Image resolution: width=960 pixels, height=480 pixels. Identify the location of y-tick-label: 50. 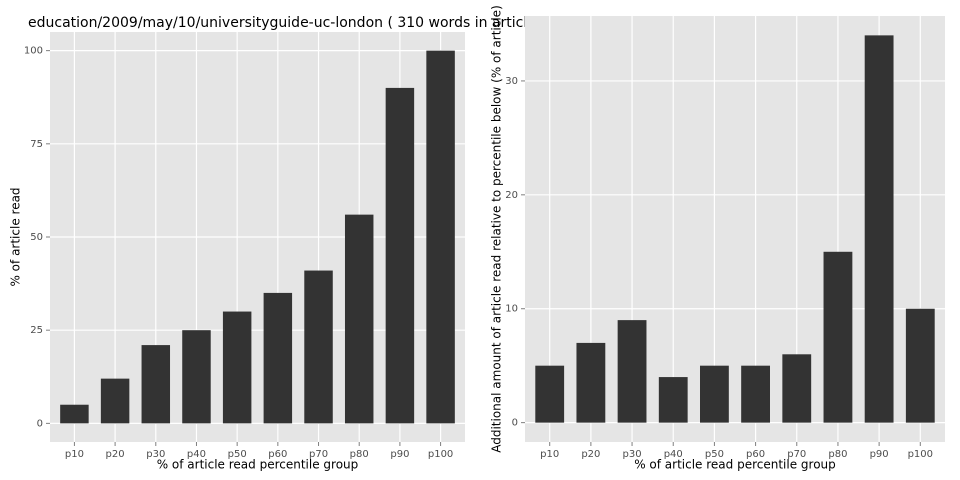
(36, 237).